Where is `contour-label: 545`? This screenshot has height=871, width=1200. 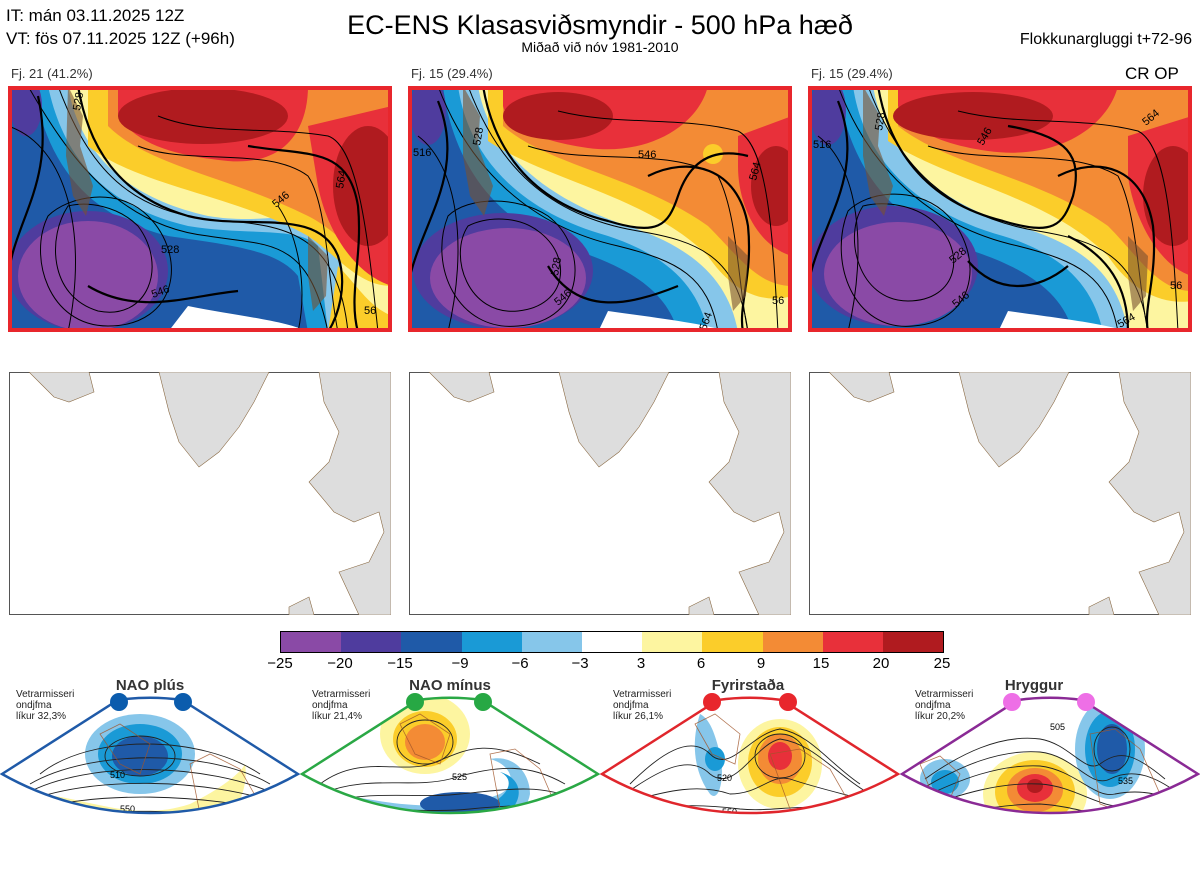 contour-label: 545 is located at coordinates (443, 820).